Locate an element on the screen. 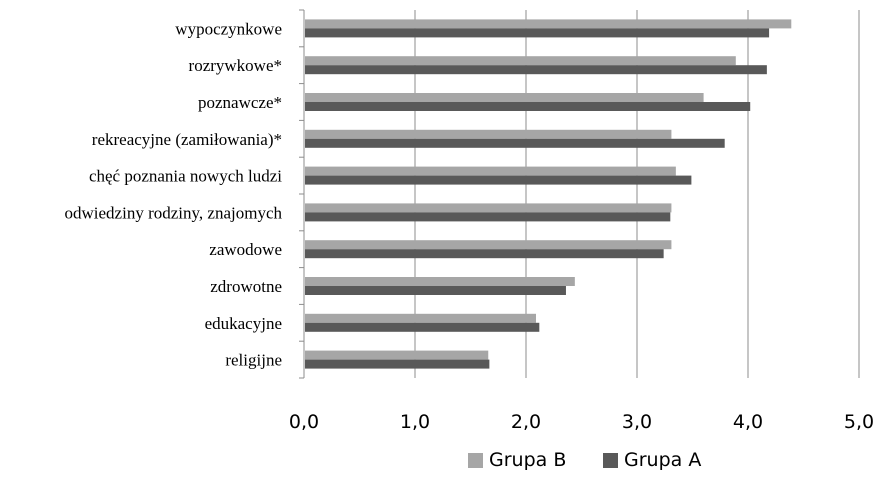 This screenshot has height=480, width=883. x-tick-label: 5,0 is located at coordinates (859, 422).